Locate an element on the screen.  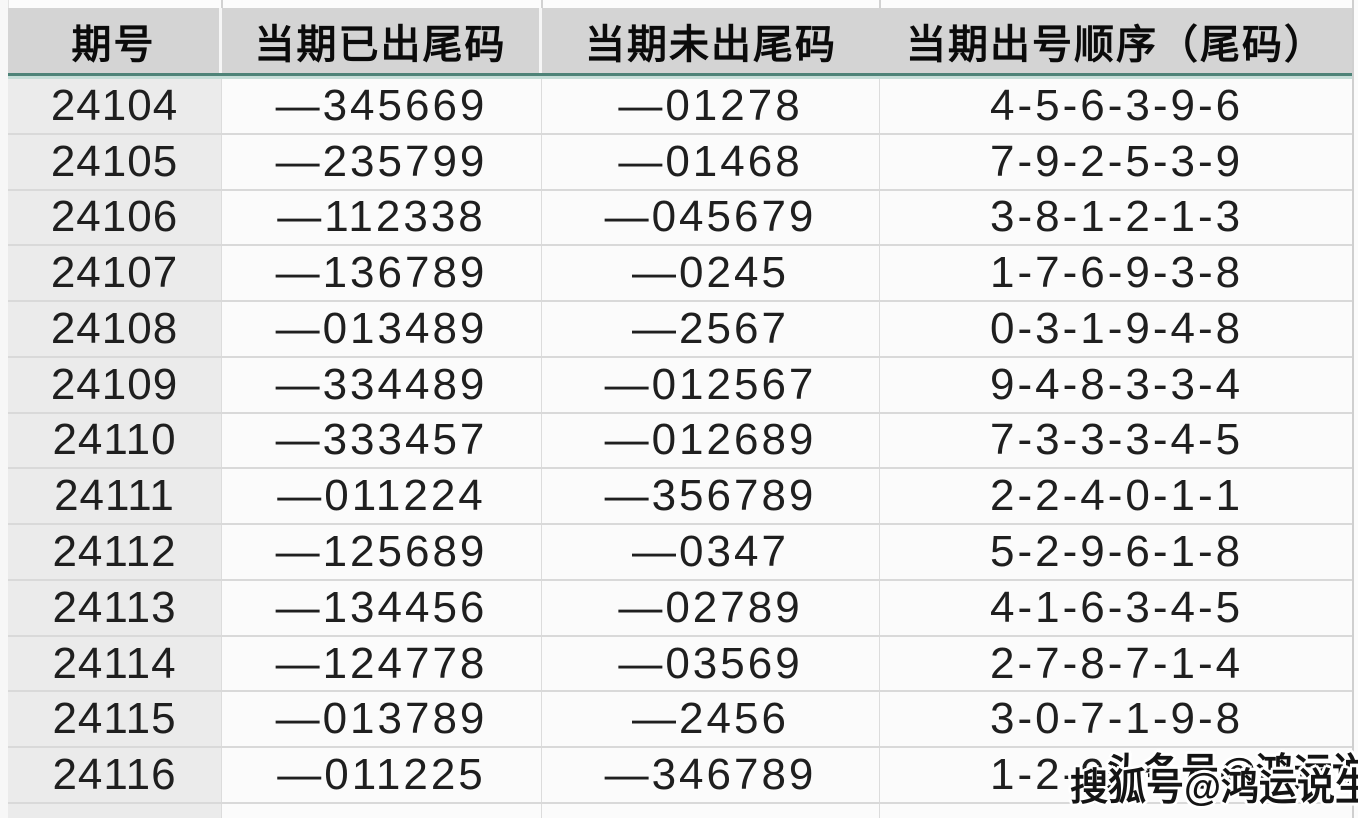
cell-period: 24114 is located at coordinates (115, 663).